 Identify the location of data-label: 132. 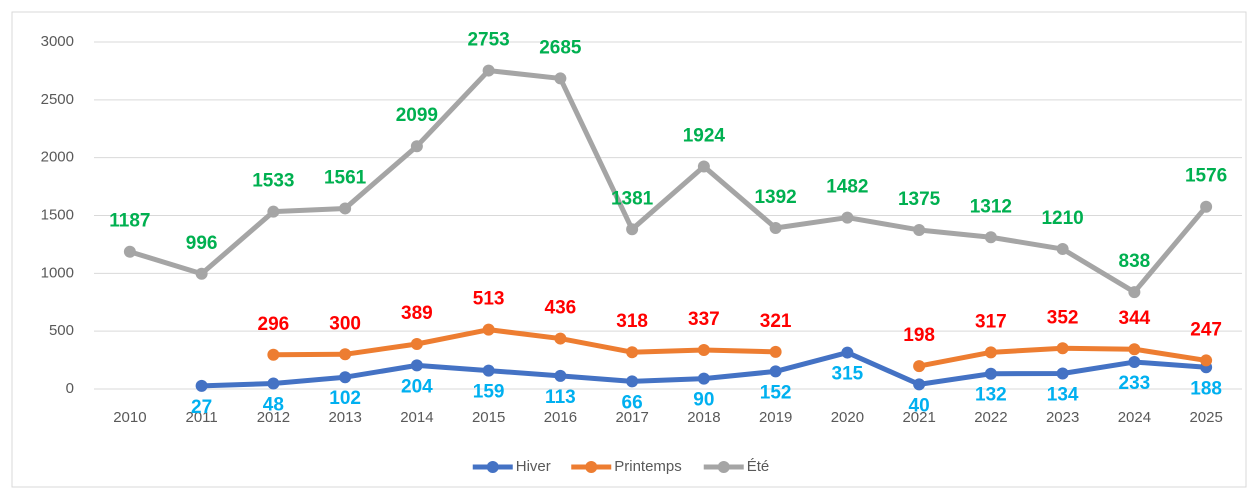
(991, 395).